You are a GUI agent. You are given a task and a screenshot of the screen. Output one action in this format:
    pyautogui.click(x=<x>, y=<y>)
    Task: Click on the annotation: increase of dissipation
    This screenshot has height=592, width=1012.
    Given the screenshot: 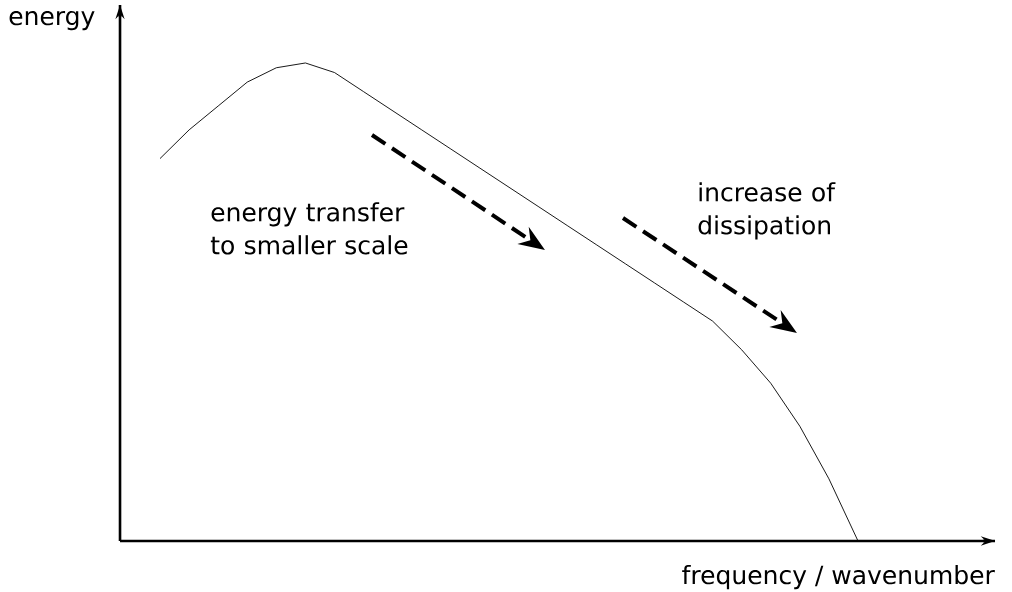 What is the action you would take?
    pyautogui.click(x=767, y=211)
    